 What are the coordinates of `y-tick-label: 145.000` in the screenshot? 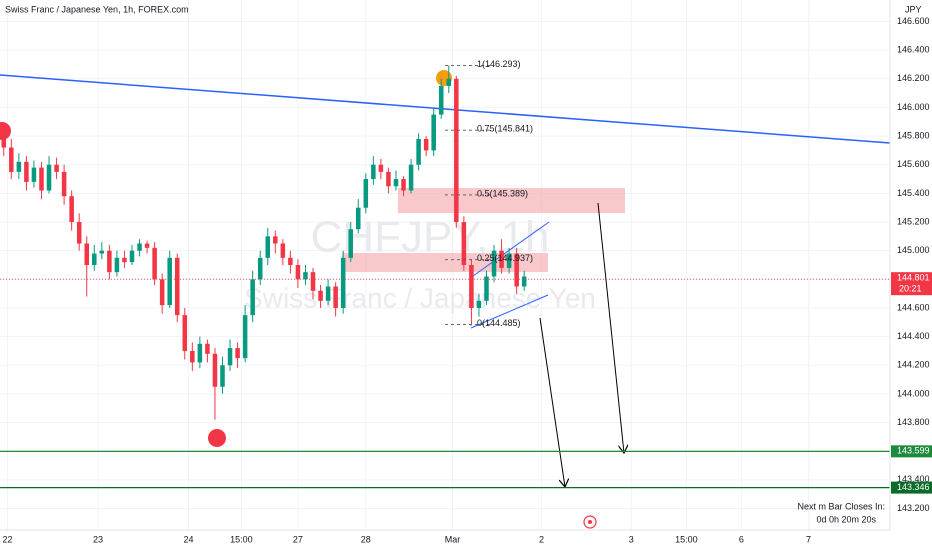 It's located at (913, 250).